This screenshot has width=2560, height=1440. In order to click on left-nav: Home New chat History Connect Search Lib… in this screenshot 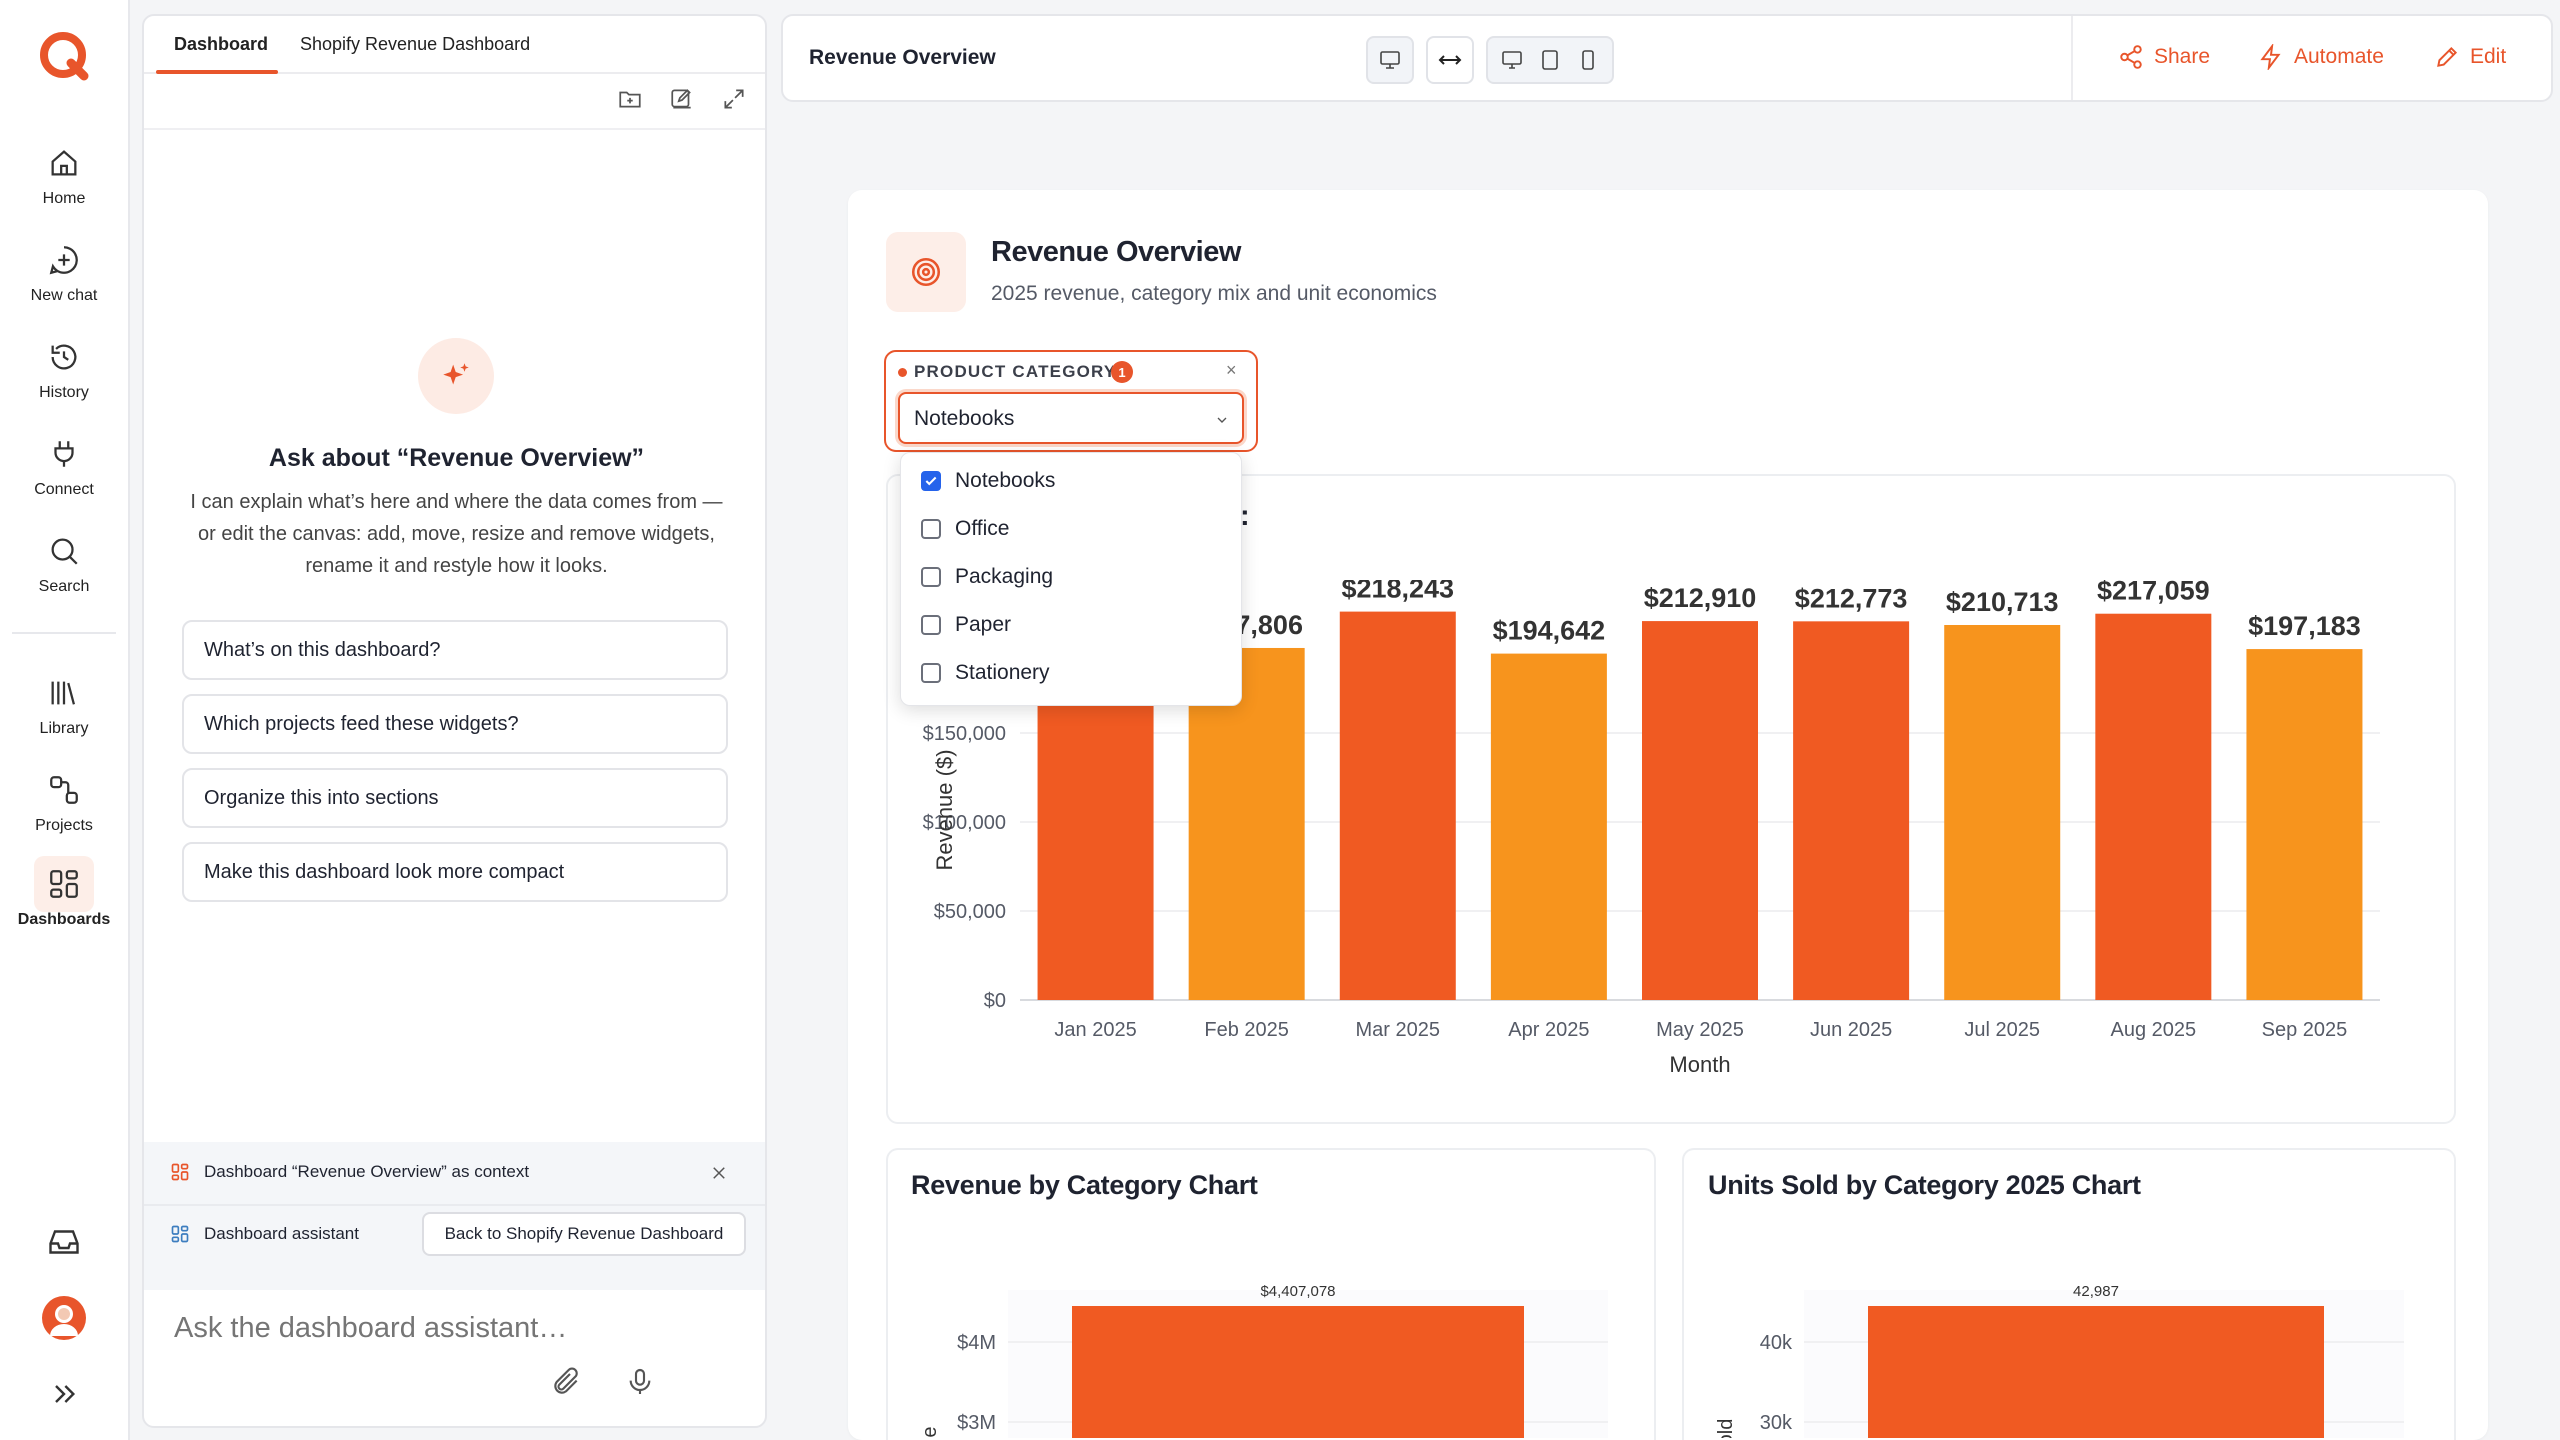, I will do `click(65, 720)`.